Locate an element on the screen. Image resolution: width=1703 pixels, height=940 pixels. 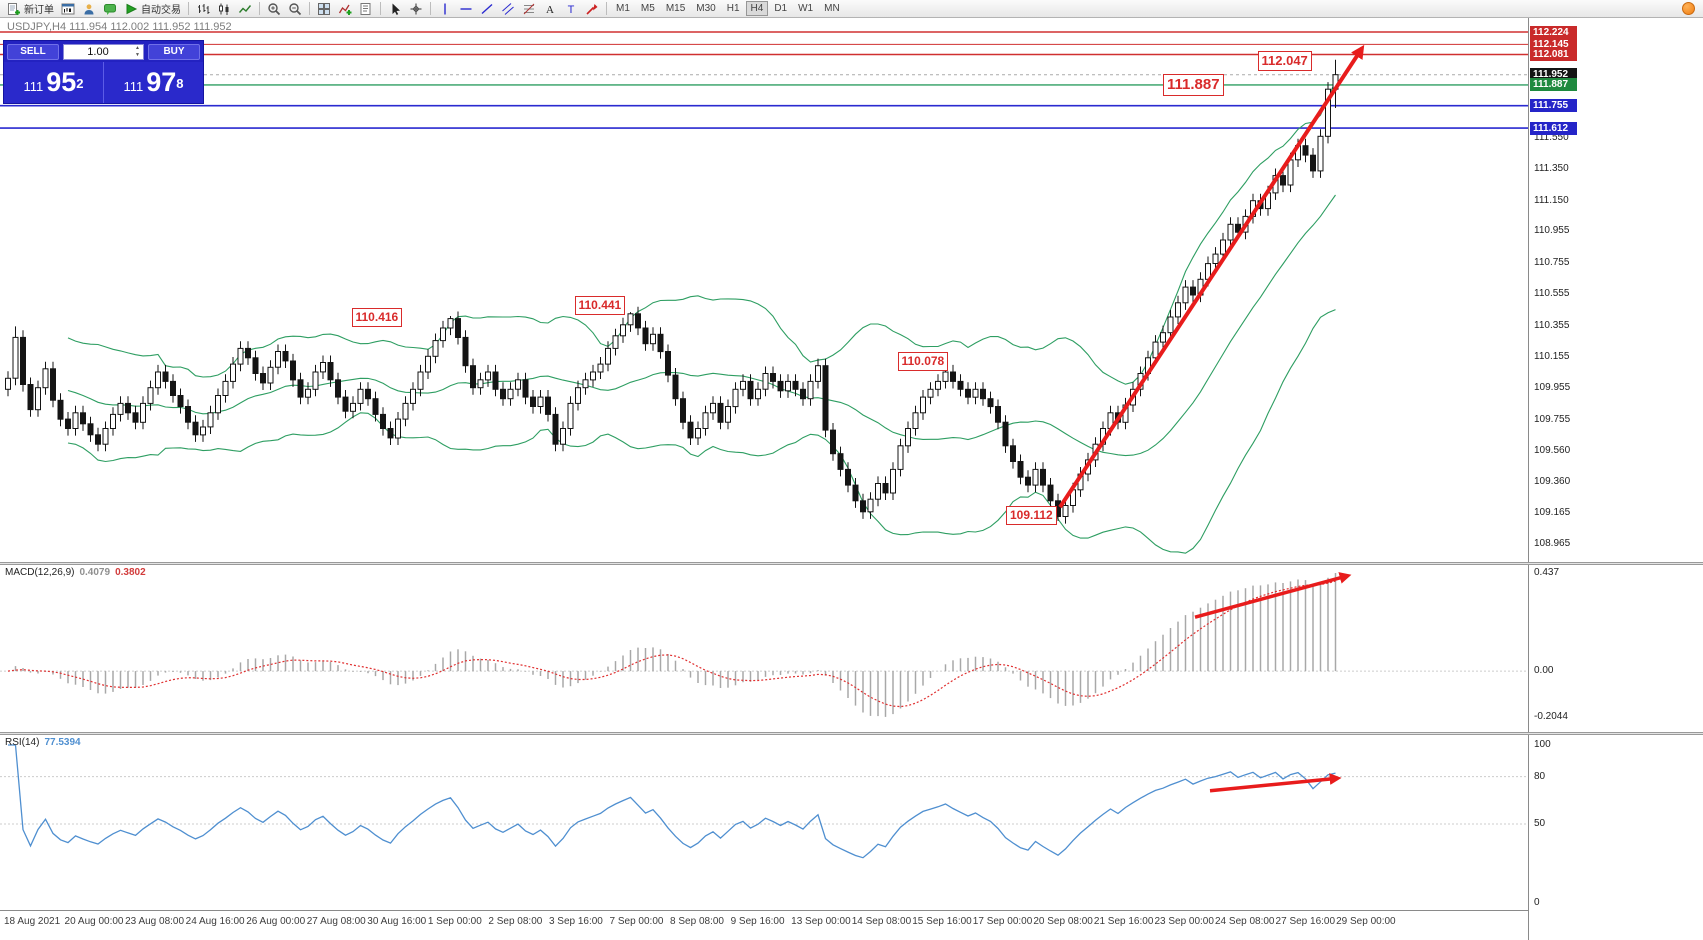
price-tag-111.612: 111.612 is located at coordinates (1553, 128).